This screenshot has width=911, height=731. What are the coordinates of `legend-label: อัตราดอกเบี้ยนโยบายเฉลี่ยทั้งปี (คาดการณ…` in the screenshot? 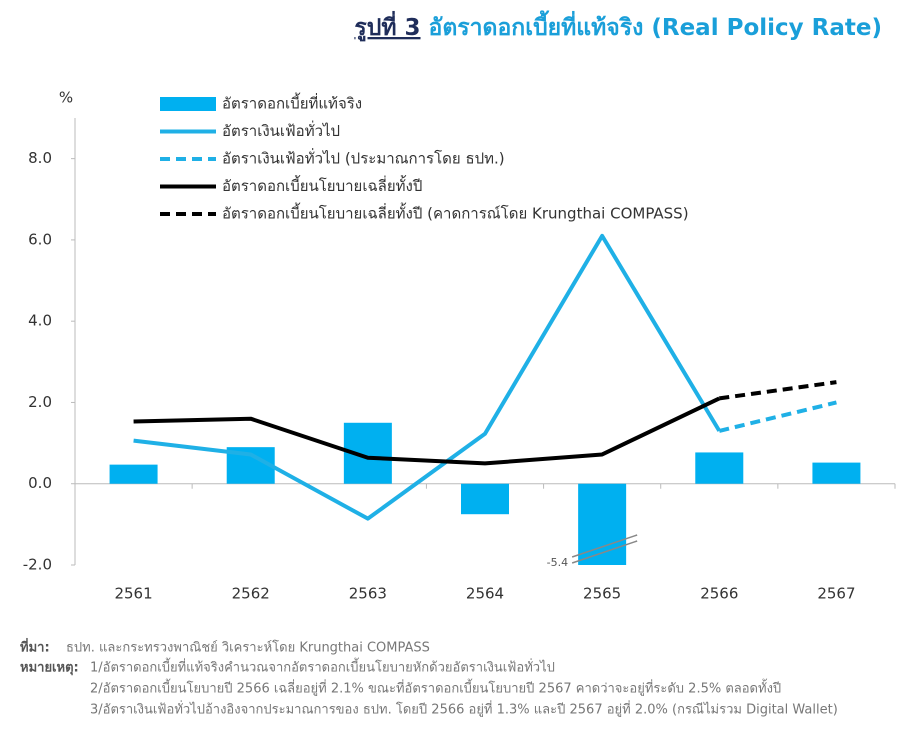 It's located at (455, 213).